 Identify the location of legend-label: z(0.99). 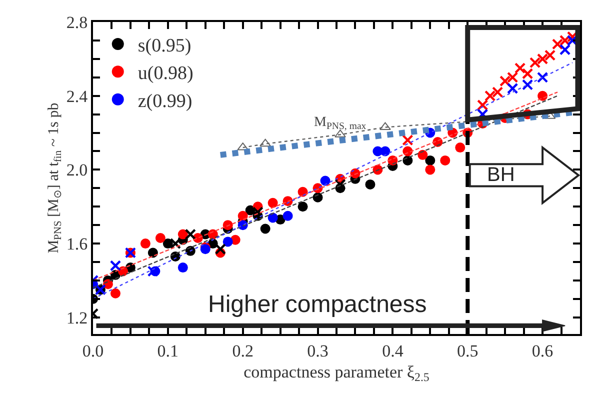
(165, 101).